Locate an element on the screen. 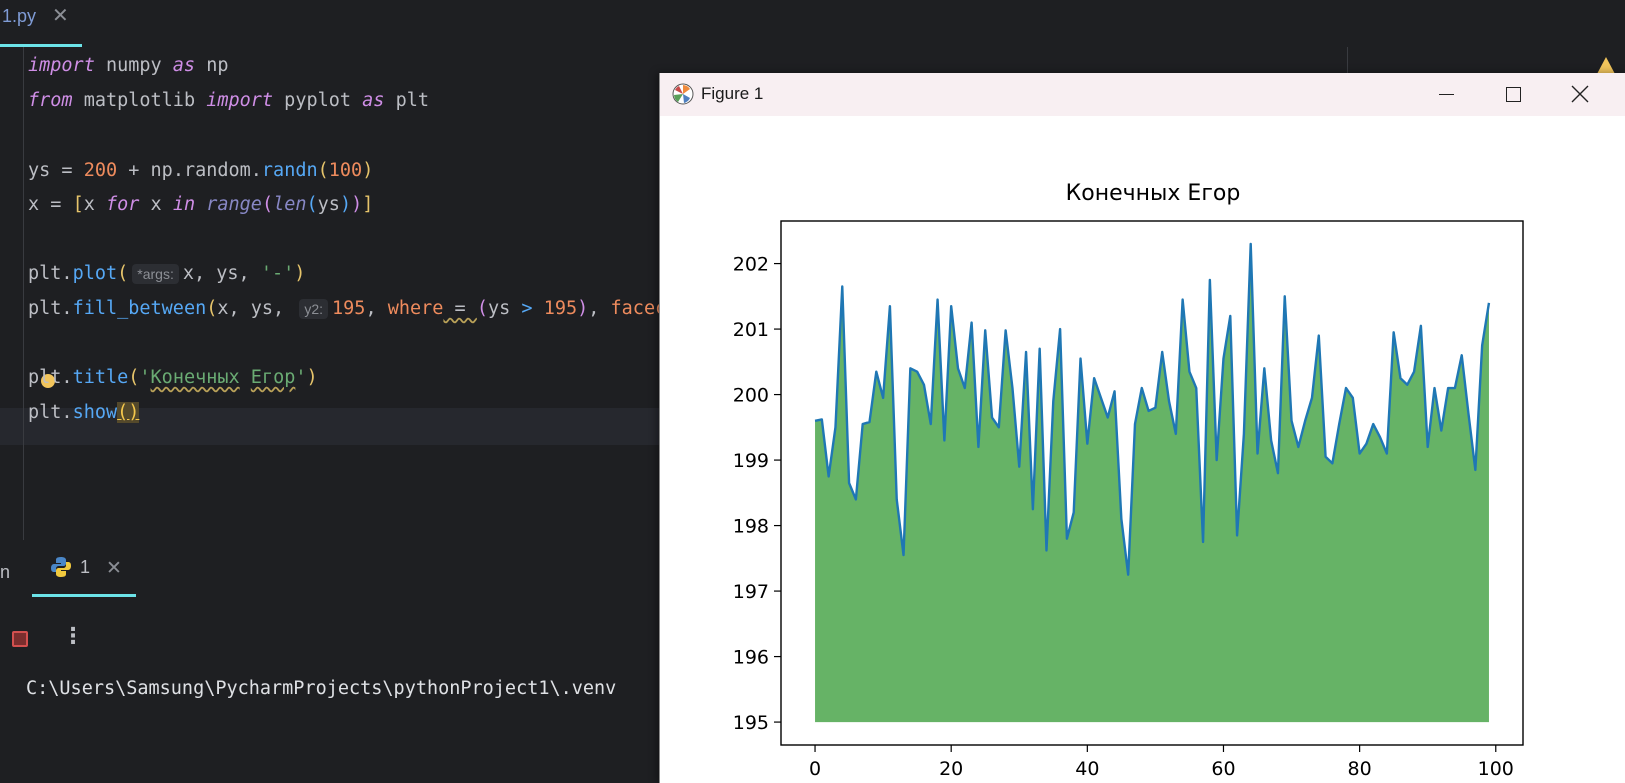 This screenshot has width=1625, height=783. x-axis: 0 20 40 60 80 100 is located at coordinates (1161, 762).